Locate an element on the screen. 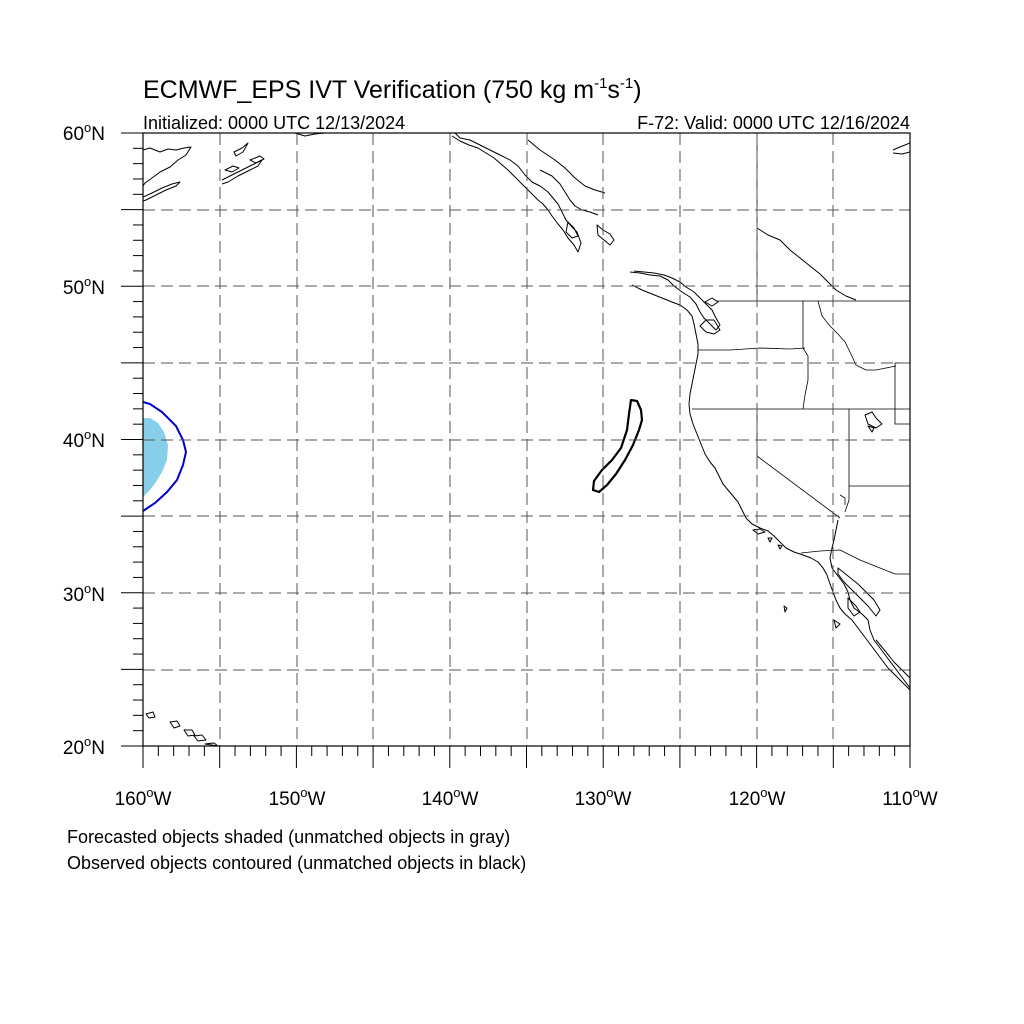  lon-label-120: 120oW is located at coordinates (757, 797).